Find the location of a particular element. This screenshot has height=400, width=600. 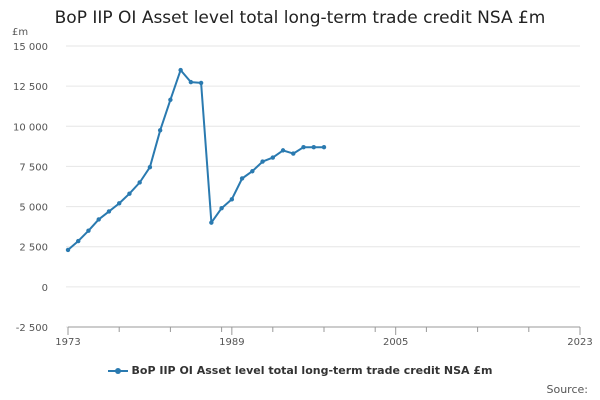

x-tick-label: 2023 is located at coordinates (579, 342).